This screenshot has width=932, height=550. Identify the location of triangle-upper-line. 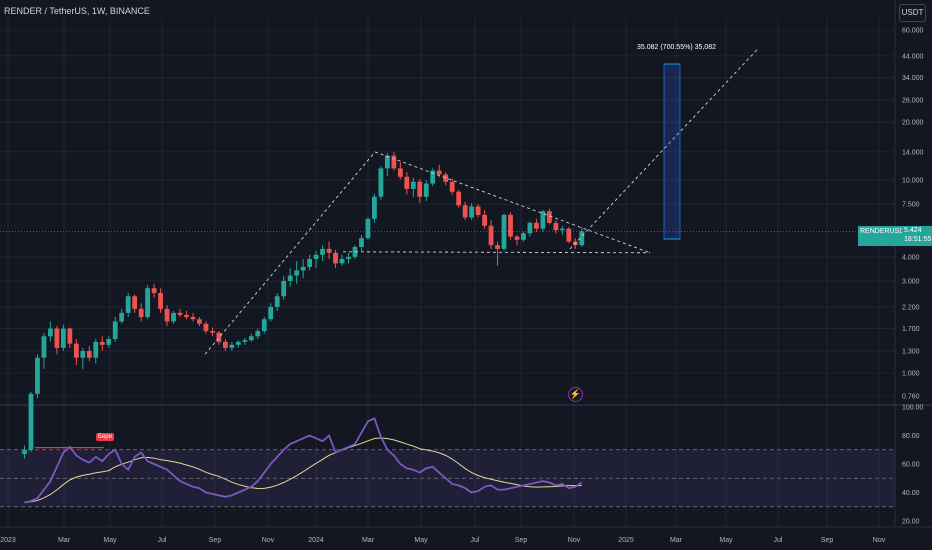
(512, 202).